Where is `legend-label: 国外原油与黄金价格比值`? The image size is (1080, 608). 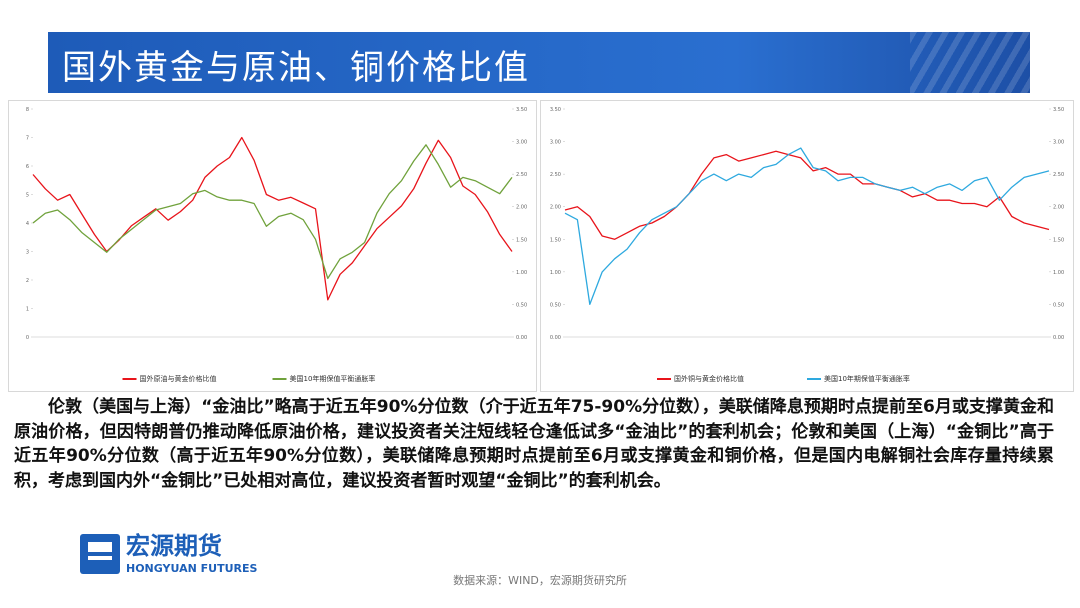
legend-label: 国外原油与黄金价格比值 is located at coordinates (178, 378).